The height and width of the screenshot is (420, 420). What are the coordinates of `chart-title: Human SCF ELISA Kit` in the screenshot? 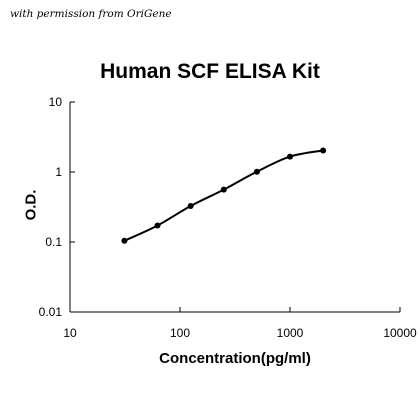 It's located at (210, 71).